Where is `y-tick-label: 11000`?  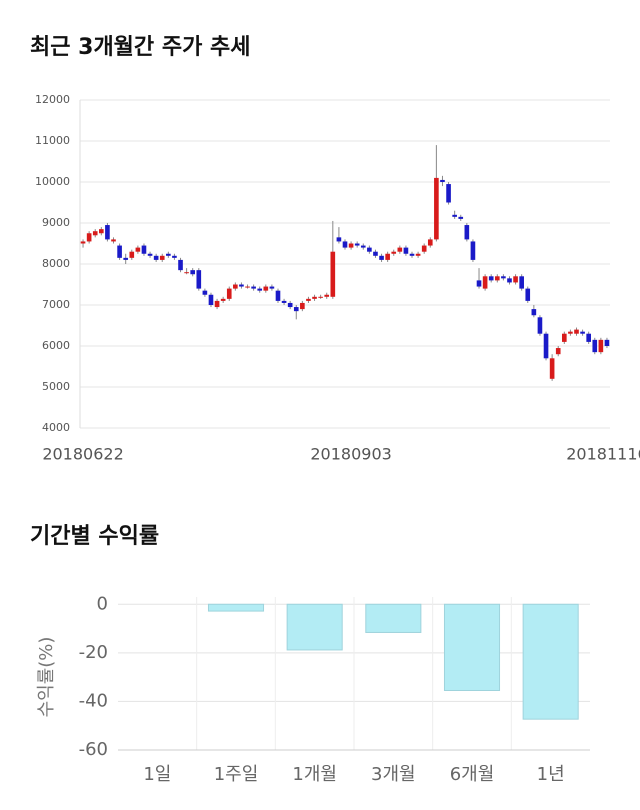 y-tick-label: 11000 is located at coordinates (52, 140).